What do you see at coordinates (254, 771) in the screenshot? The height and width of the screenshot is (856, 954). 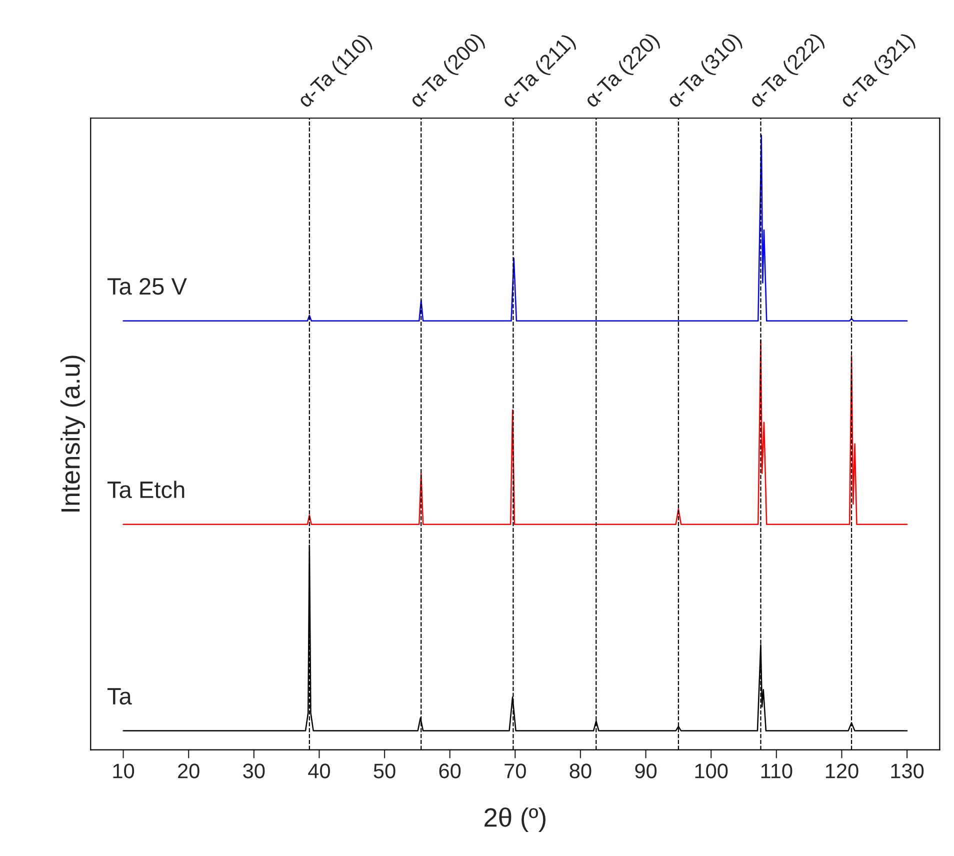 I see `x-tick-label: 30` at bounding box center [254, 771].